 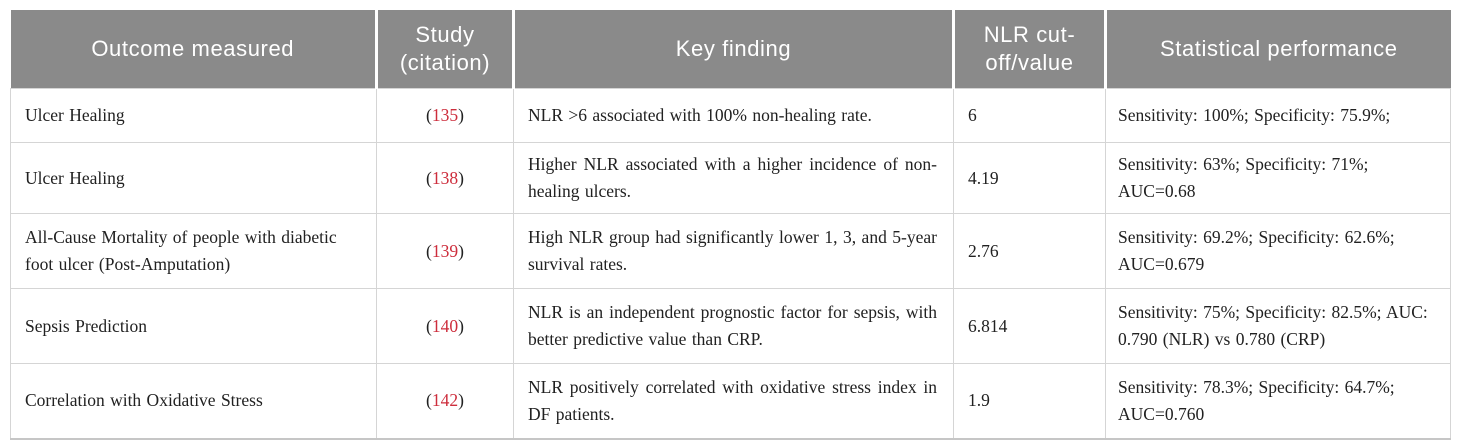 I want to click on performance-cell: Sensitivity: 100%; Specificity: 75.9%;, so click(x=1278, y=115).